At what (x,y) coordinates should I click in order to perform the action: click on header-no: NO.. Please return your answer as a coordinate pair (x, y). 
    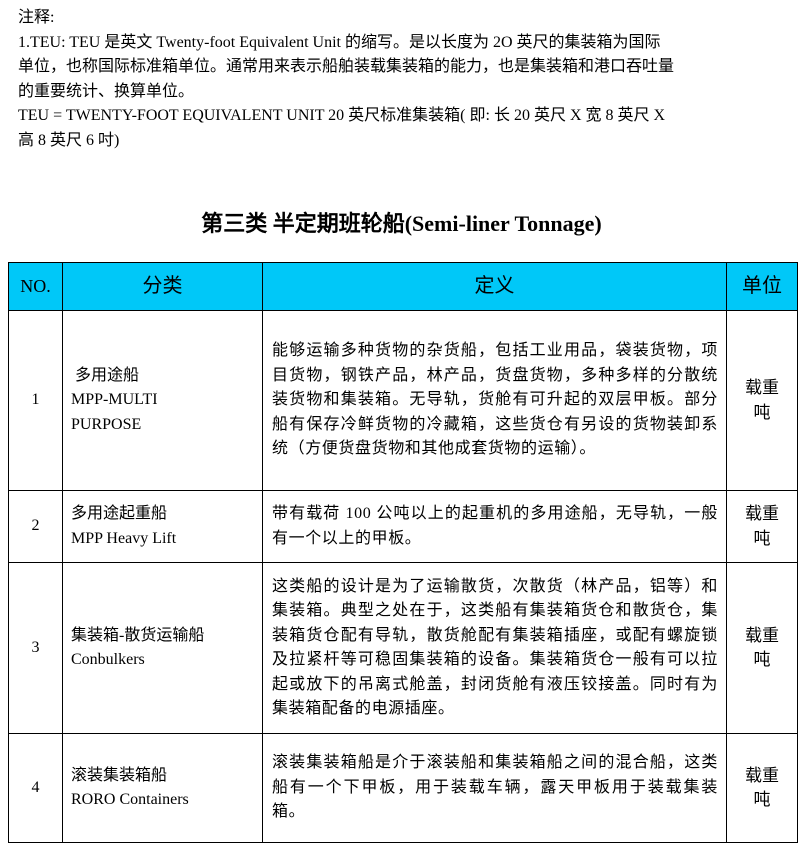
    Looking at the image, I should click on (35, 286).